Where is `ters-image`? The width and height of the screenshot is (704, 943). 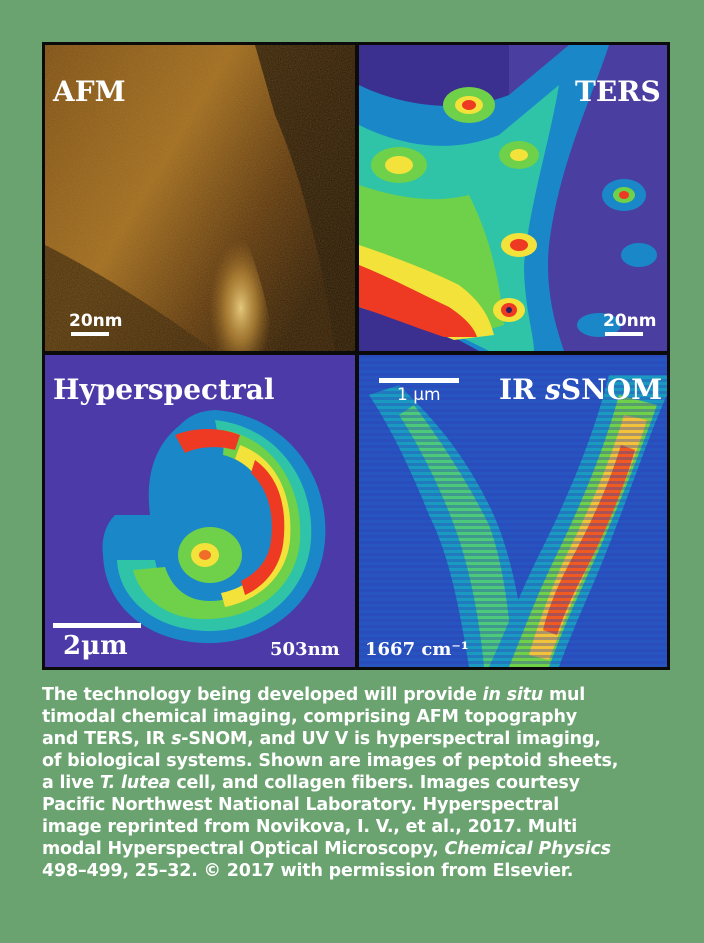 ters-image is located at coordinates (513, 198).